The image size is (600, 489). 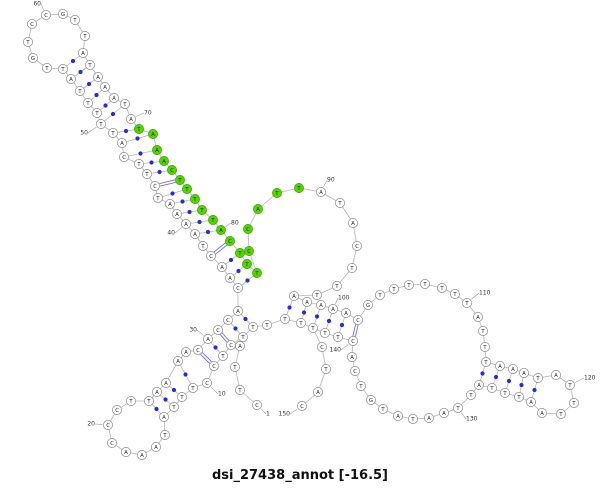 I want to click on position-label: 140, so click(x=336, y=350).